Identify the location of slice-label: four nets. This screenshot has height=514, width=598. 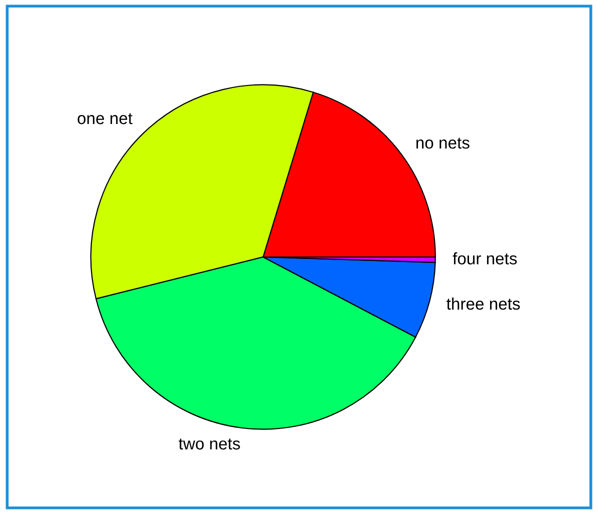
(484, 258).